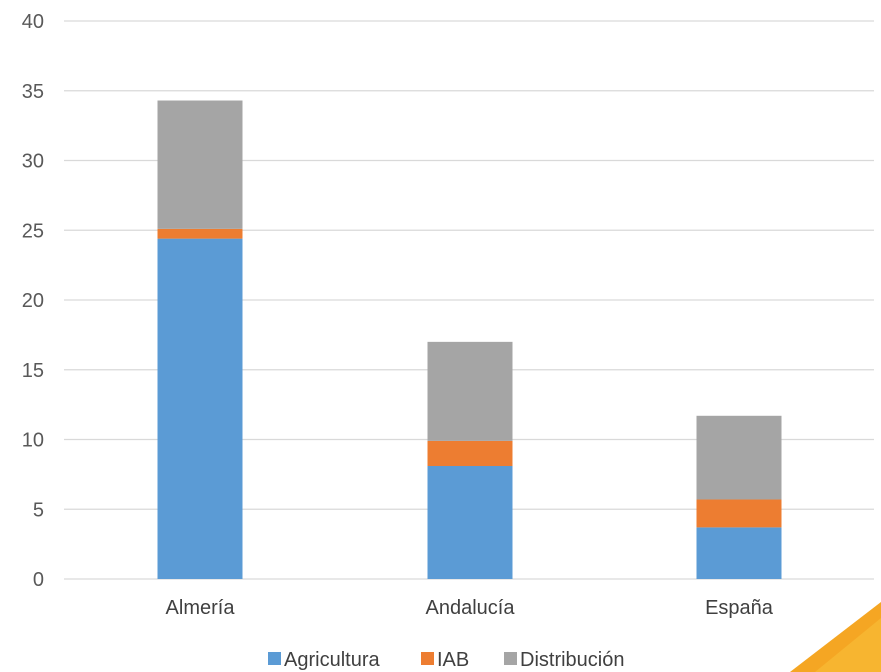  I want to click on legend-label: Agricultura, so click(332, 660).